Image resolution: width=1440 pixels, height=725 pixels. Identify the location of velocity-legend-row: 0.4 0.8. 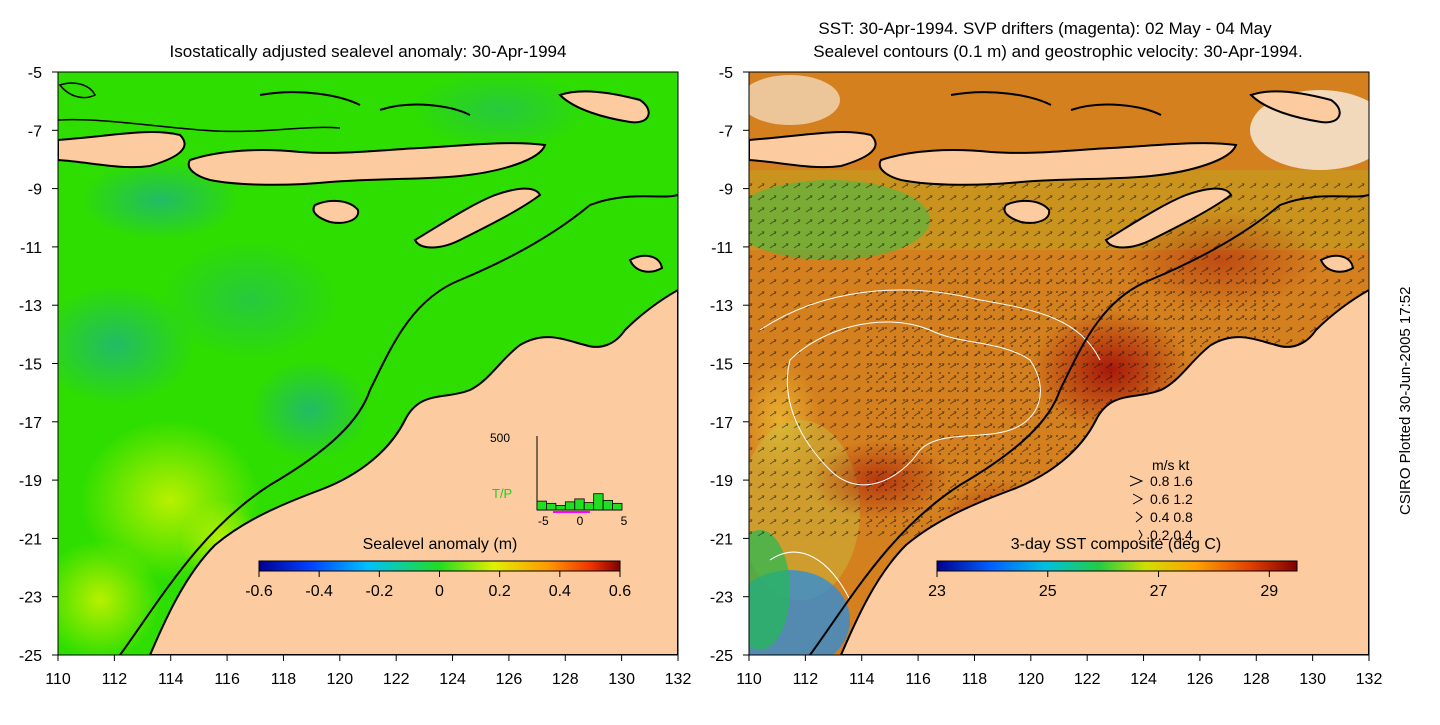
(1171, 517).